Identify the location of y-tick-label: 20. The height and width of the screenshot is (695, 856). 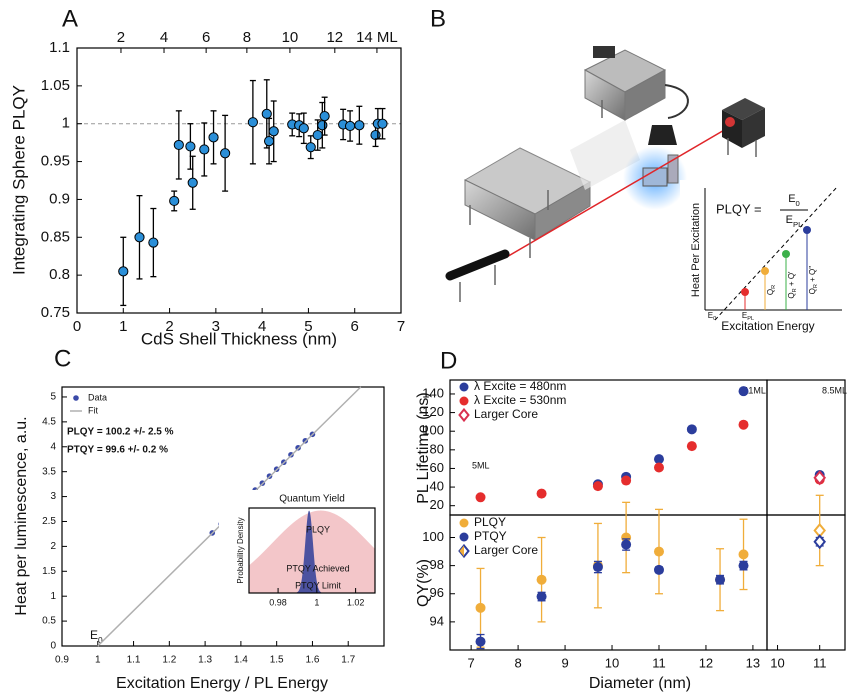
(437, 504).